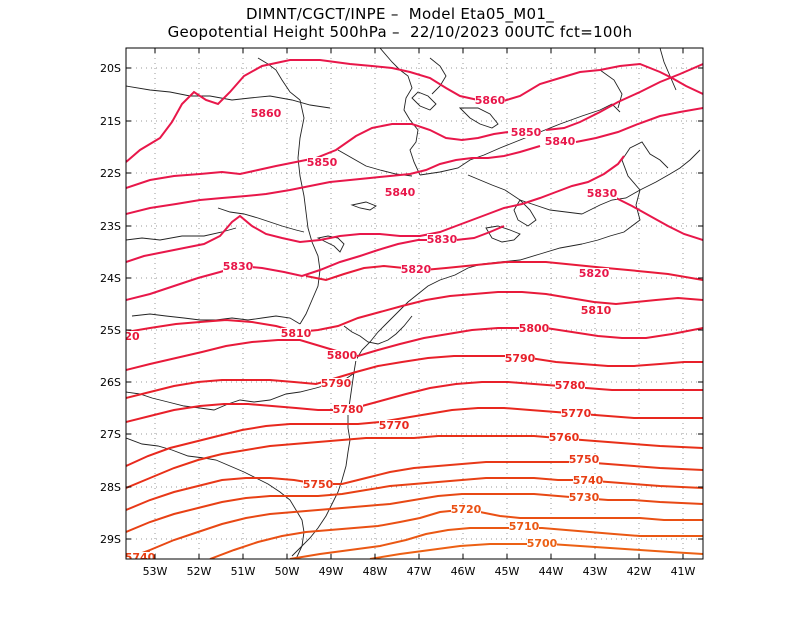  Describe the element at coordinates (155, 571) in the screenshot. I see `lon-label: 53W` at that location.